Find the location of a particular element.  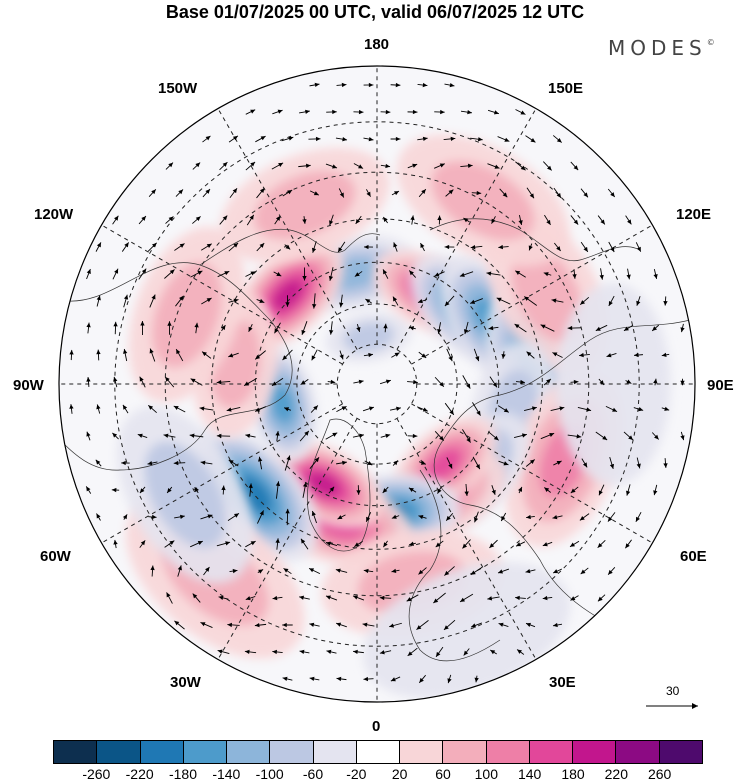

anomaly-cell is located at coordinates (368, 337).